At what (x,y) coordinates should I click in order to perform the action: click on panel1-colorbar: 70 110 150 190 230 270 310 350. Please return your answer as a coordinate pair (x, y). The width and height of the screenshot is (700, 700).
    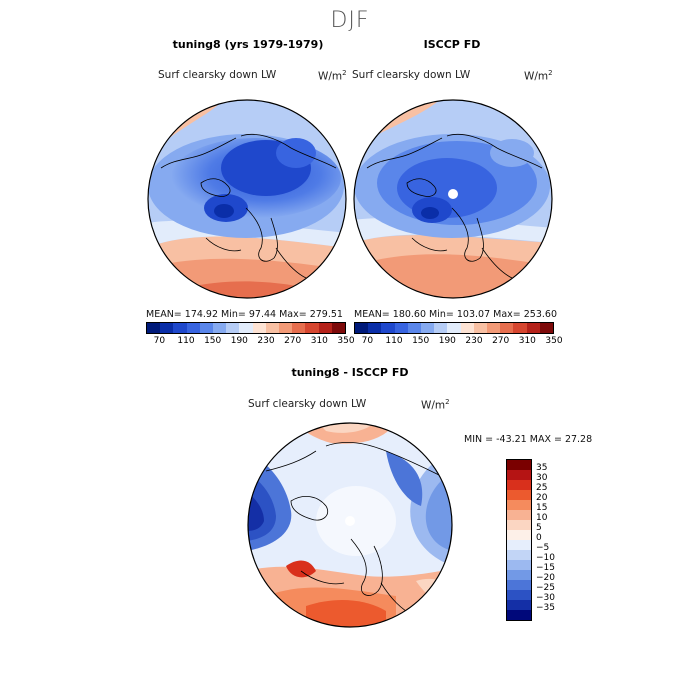
    Looking at the image, I should click on (250, 334).